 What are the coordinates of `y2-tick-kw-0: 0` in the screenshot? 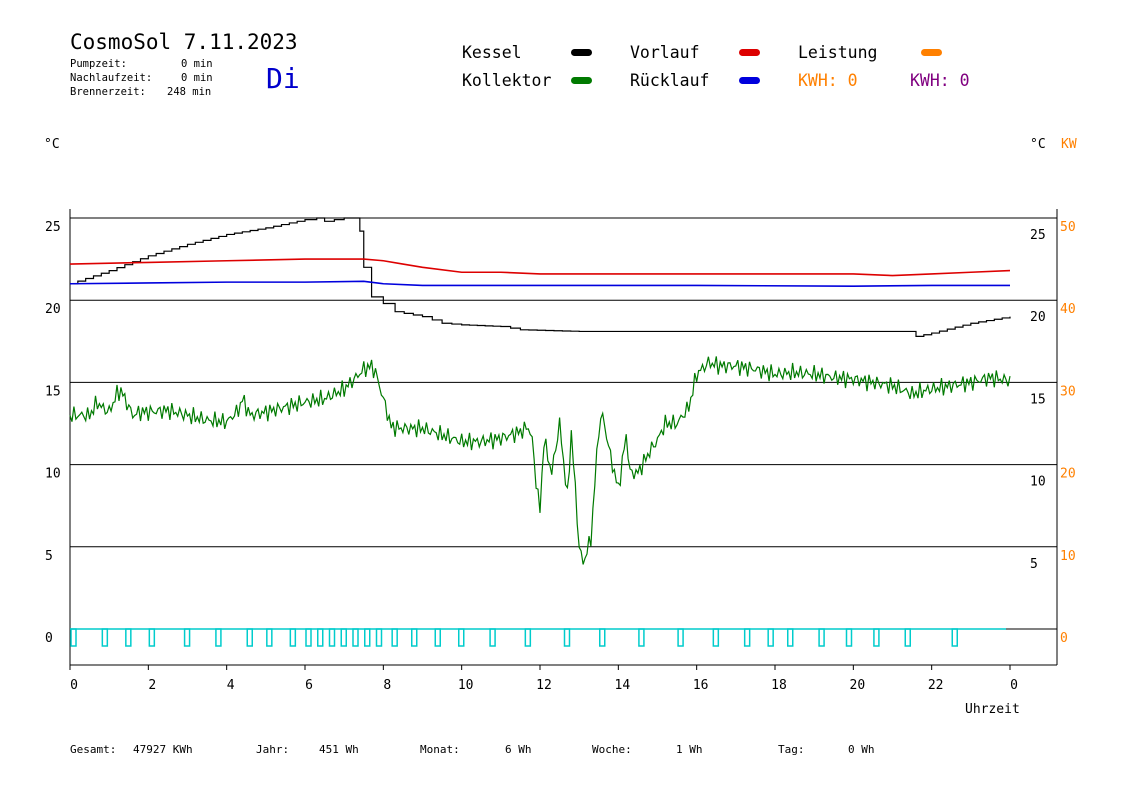 It's located at (1064, 638).